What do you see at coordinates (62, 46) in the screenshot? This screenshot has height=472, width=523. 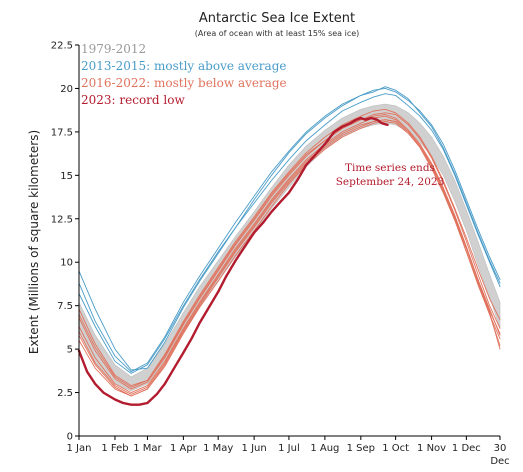 I see `y-tick-label: 22.5` at bounding box center [62, 46].